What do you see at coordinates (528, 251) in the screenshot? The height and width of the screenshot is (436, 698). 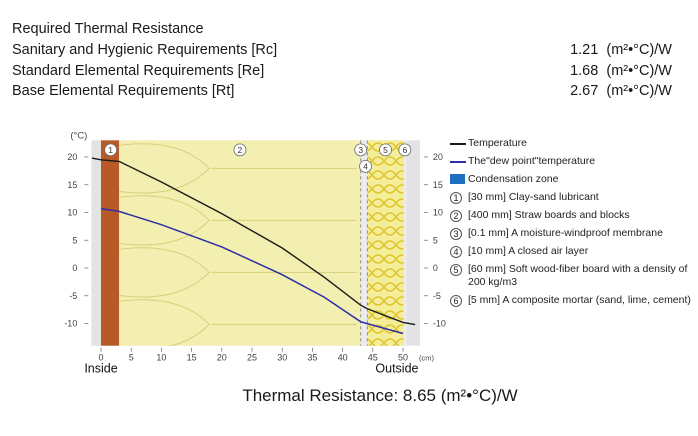 I see `legend-text: [10 mm] A closed air layer` at bounding box center [528, 251].